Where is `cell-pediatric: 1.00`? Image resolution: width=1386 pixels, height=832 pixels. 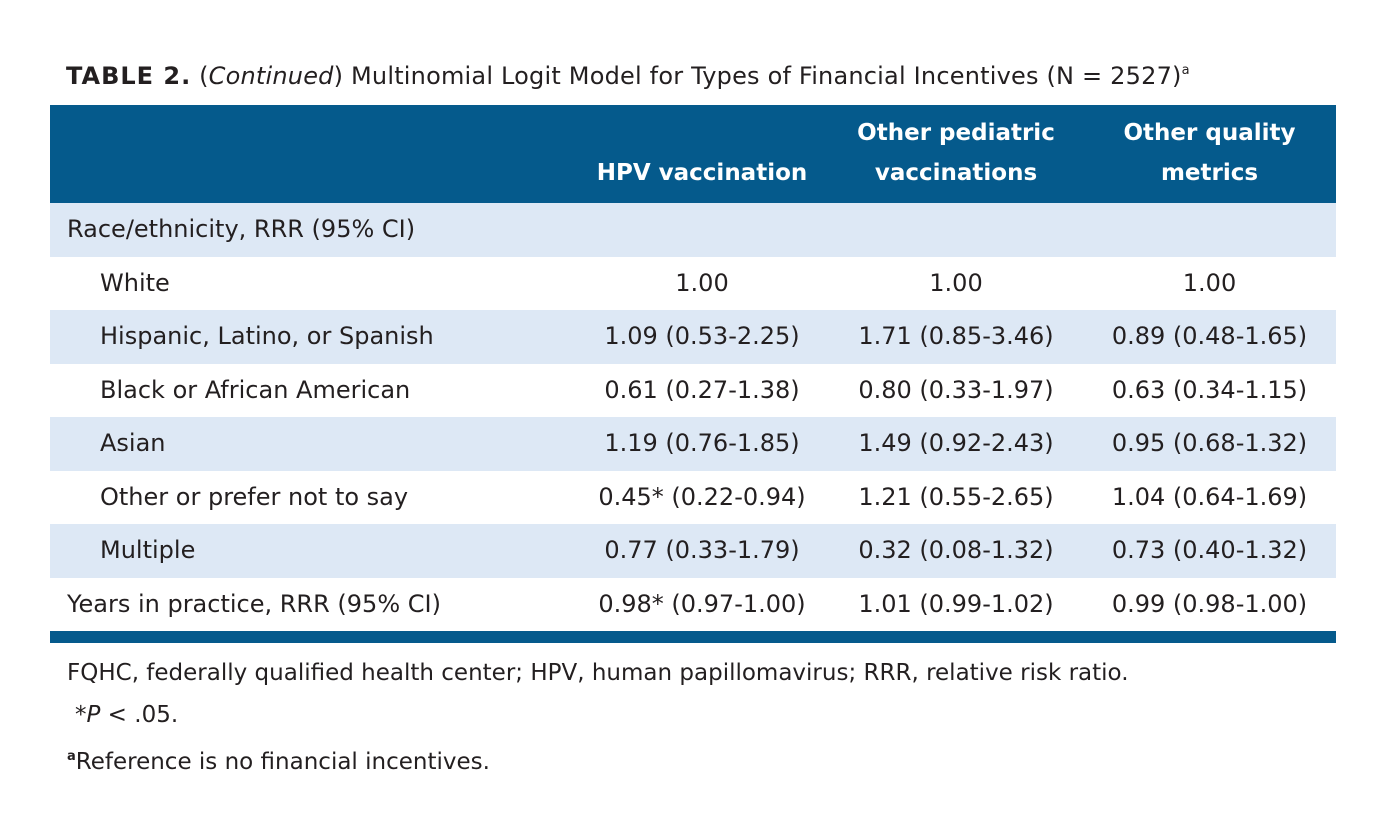
cell-pediatric: 1.00 is located at coordinates (956, 282).